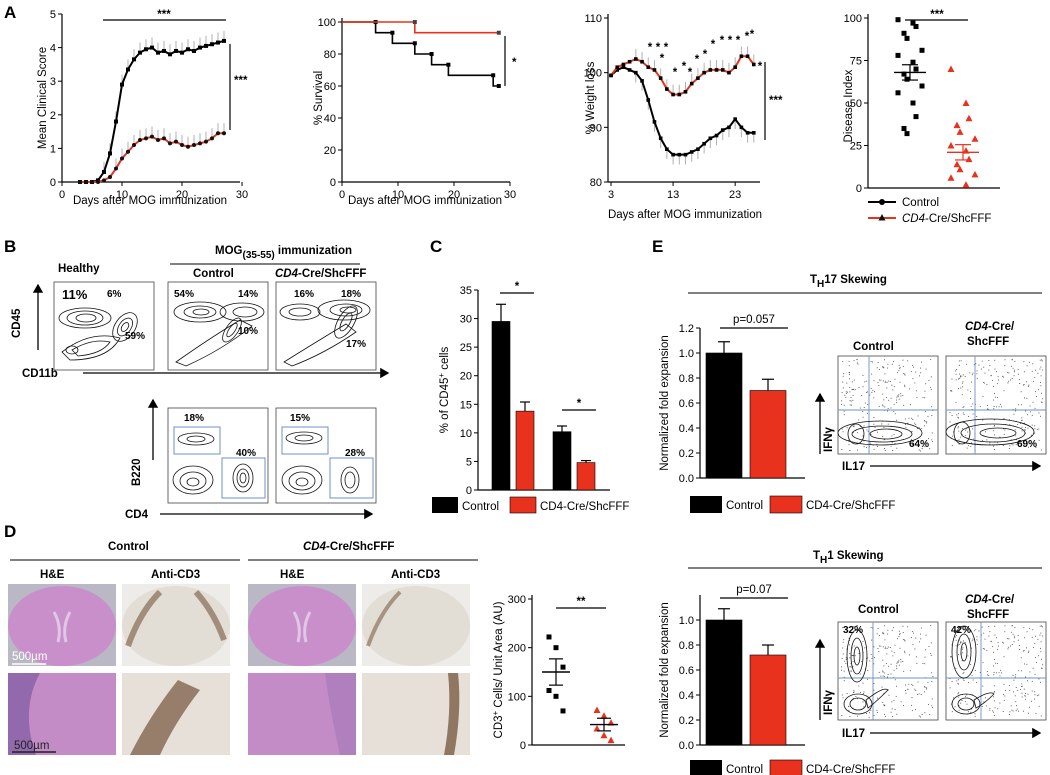 This screenshot has width=1050, height=775. Describe the element at coordinates (786, 767) in the screenshot. I see `chart-e2-legend-shc-swatch` at that location.